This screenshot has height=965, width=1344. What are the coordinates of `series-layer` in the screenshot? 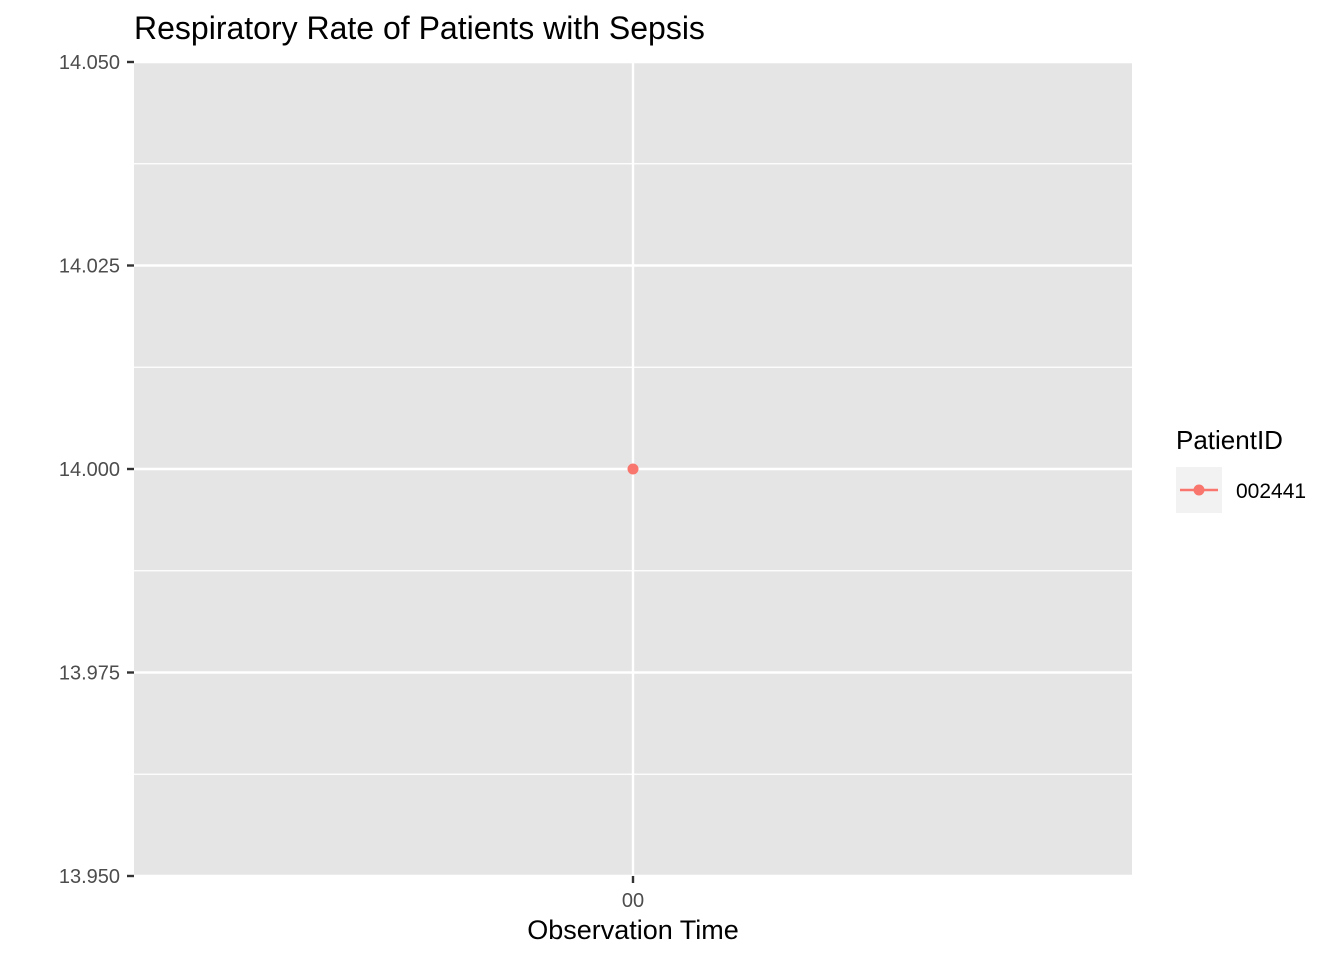 It's located at (633, 469).